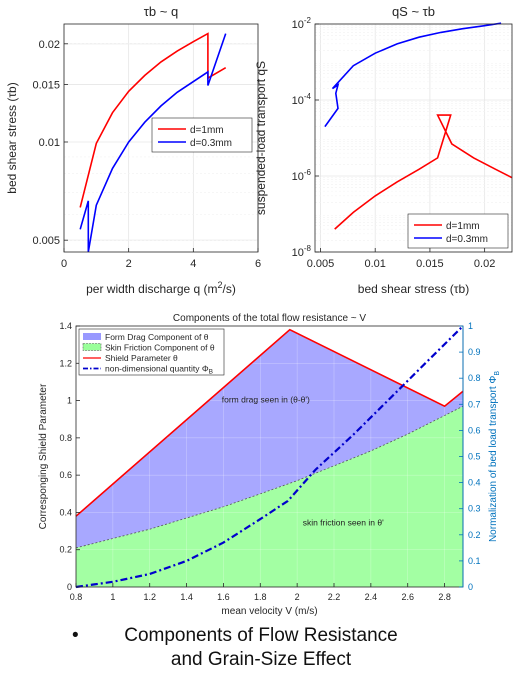 The image size is (522, 675). Describe the element at coordinates (474, 561) in the screenshot. I see `y2-tick-label: 0.1` at that location.